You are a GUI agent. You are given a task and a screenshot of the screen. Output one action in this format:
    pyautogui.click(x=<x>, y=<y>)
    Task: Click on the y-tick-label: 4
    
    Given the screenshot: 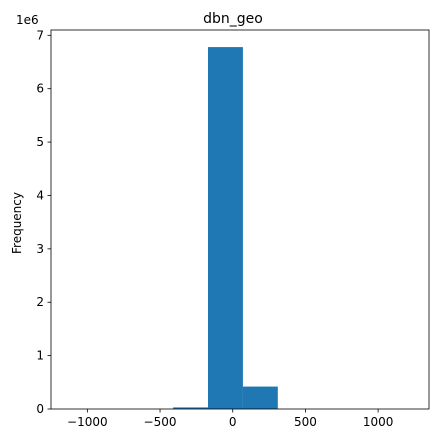 What is the action you would take?
    pyautogui.click(x=40, y=195)
    